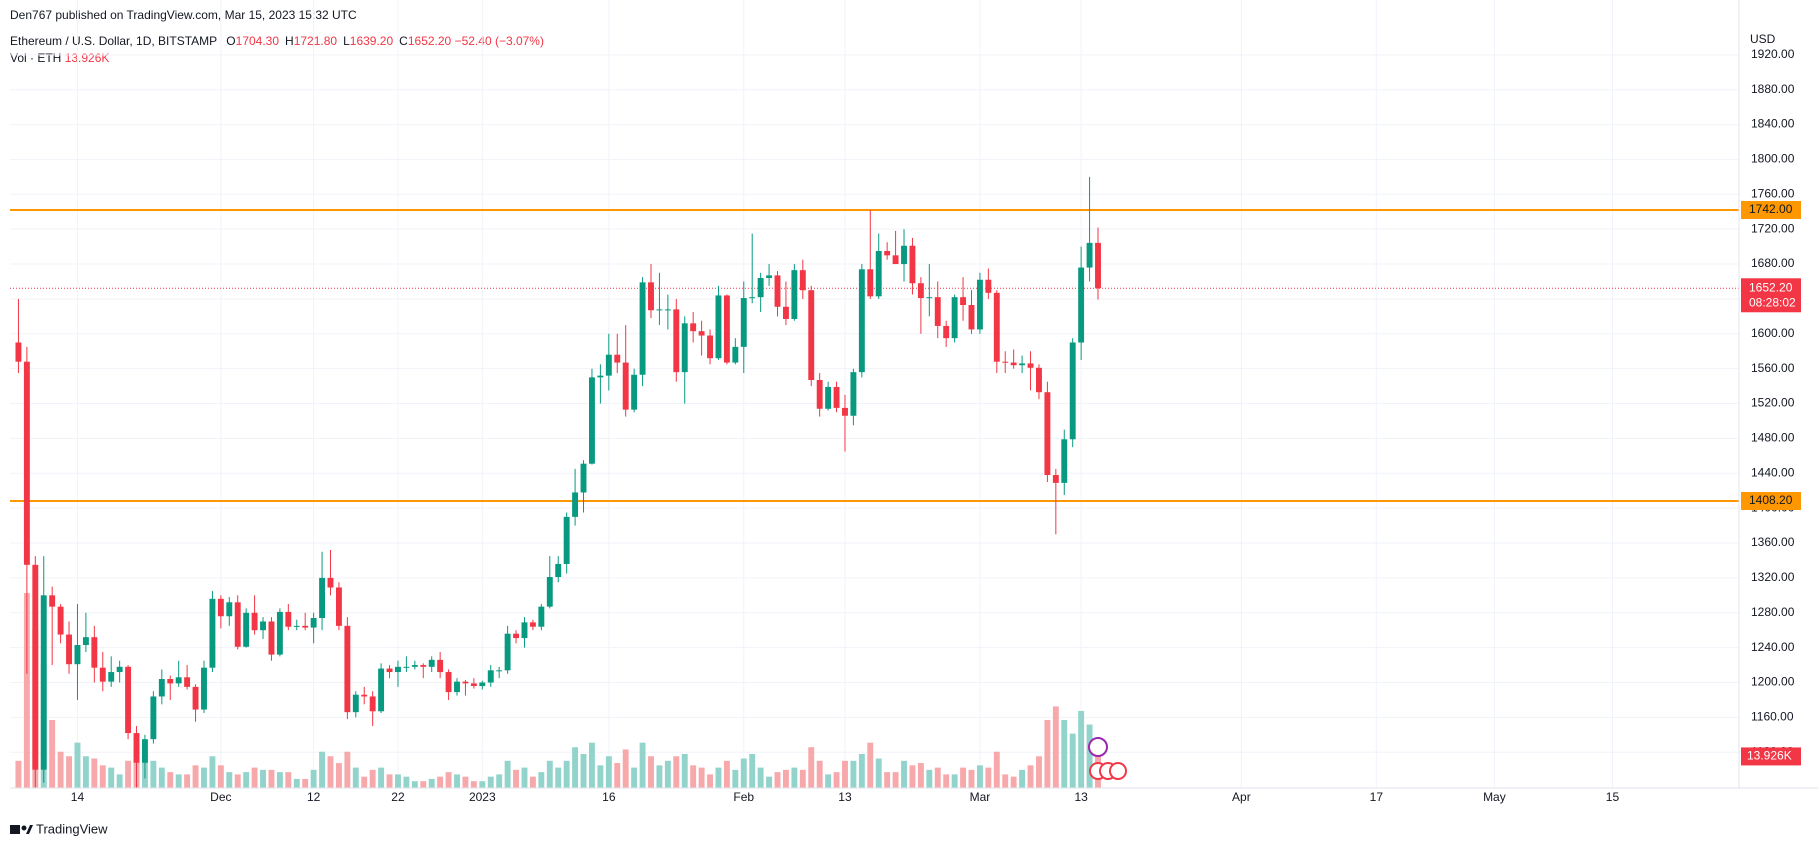  I want to click on y-tick-label: 1800.00, so click(1773, 159).